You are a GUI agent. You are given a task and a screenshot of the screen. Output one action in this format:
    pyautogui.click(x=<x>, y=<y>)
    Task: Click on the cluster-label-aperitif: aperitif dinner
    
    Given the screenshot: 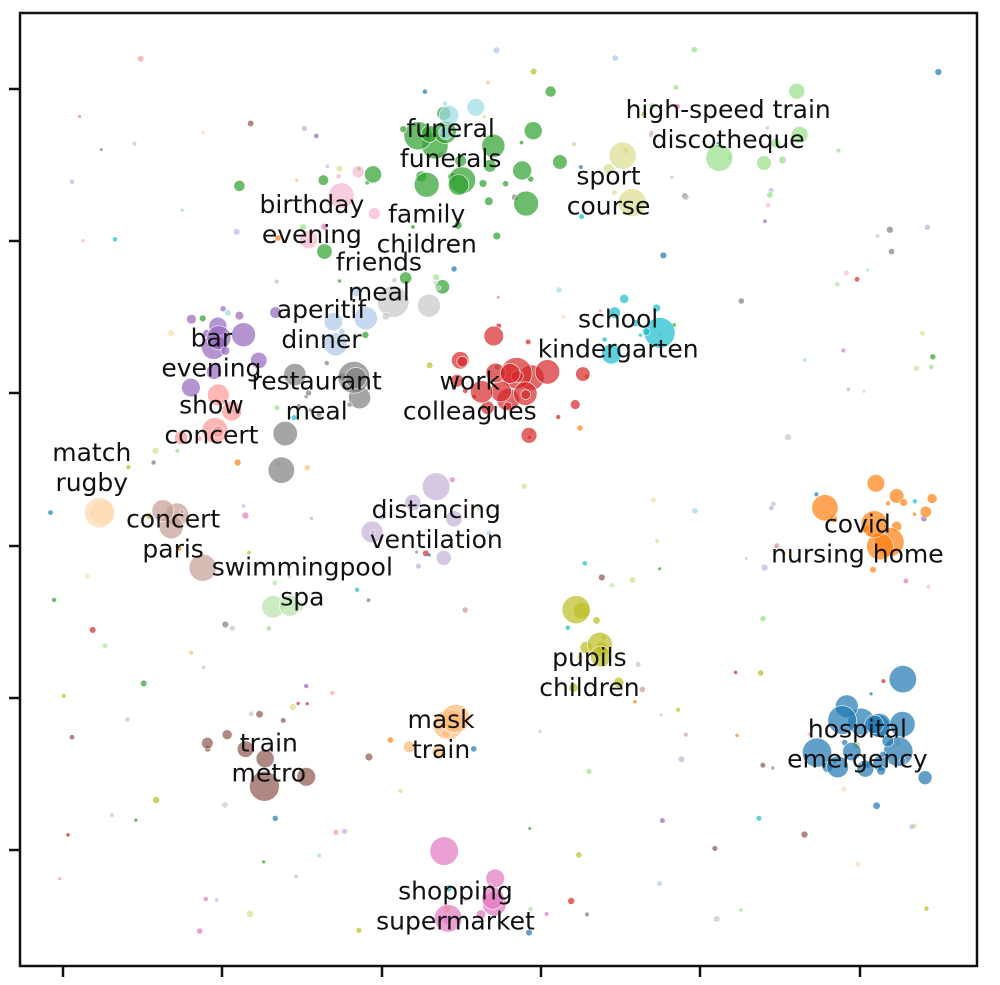 What is the action you would take?
    pyautogui.click(x=322, y=324)
    